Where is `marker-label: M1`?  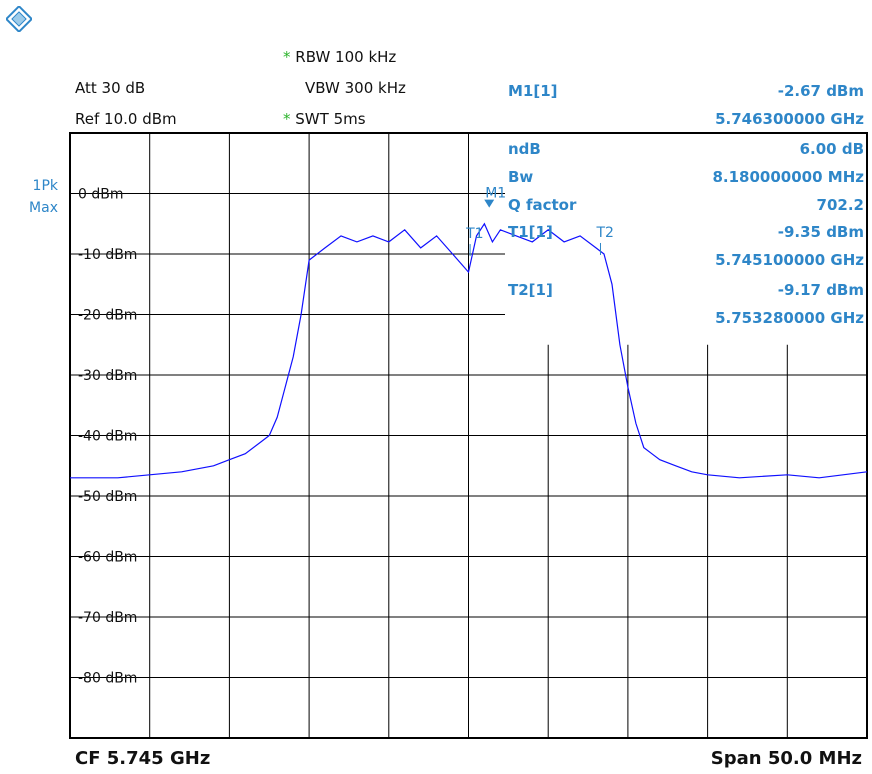
marker-label: M1 is located at coordinates (495, 194).